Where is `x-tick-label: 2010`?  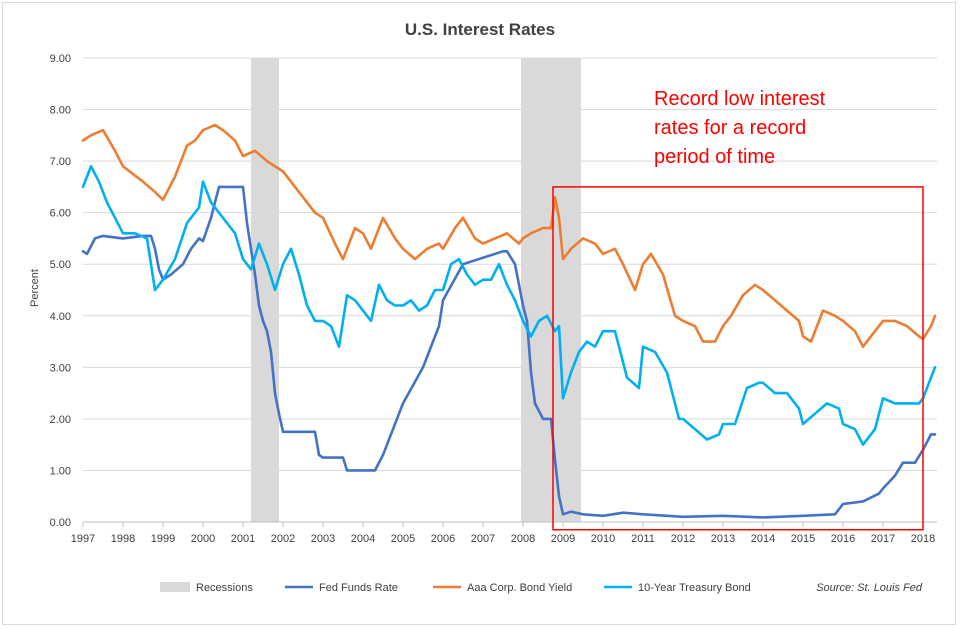
x-tick-label: 2010 is located at coordinates (603, 539).